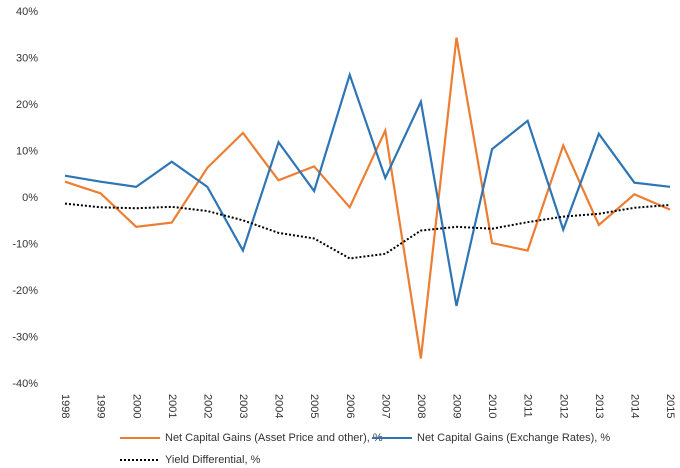  What do you see at coordinates (30, 198) in the screenshot?
I see `y-tick-label: 0%` at bounding box center [30, 198].